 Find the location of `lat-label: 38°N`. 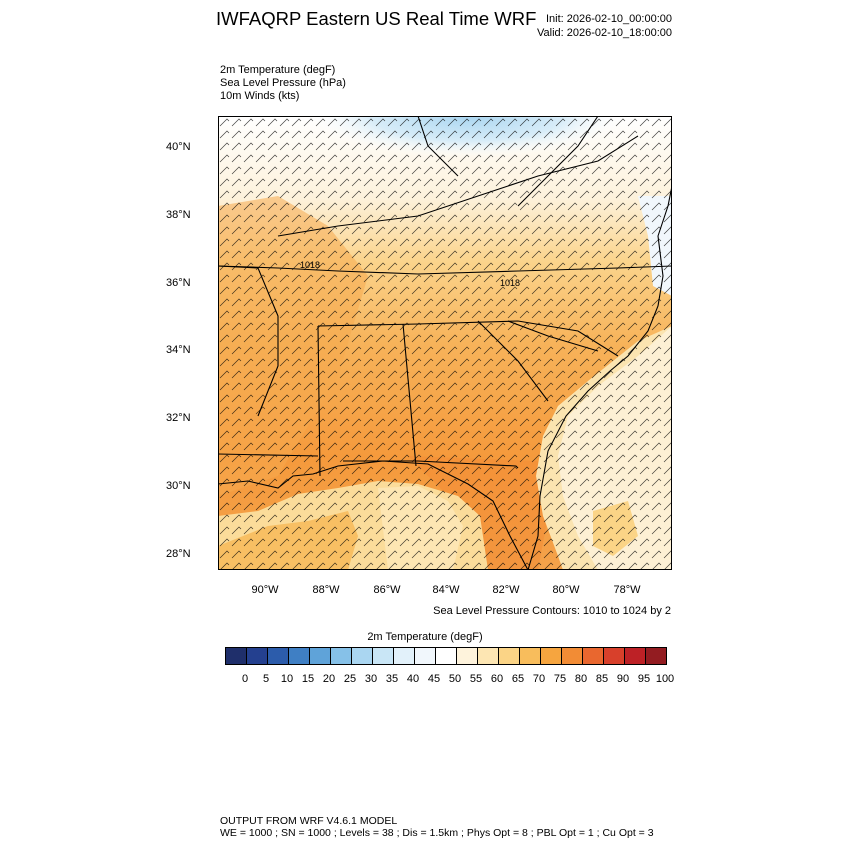

lat-label: 38°N is located at coordinates (178, 215).